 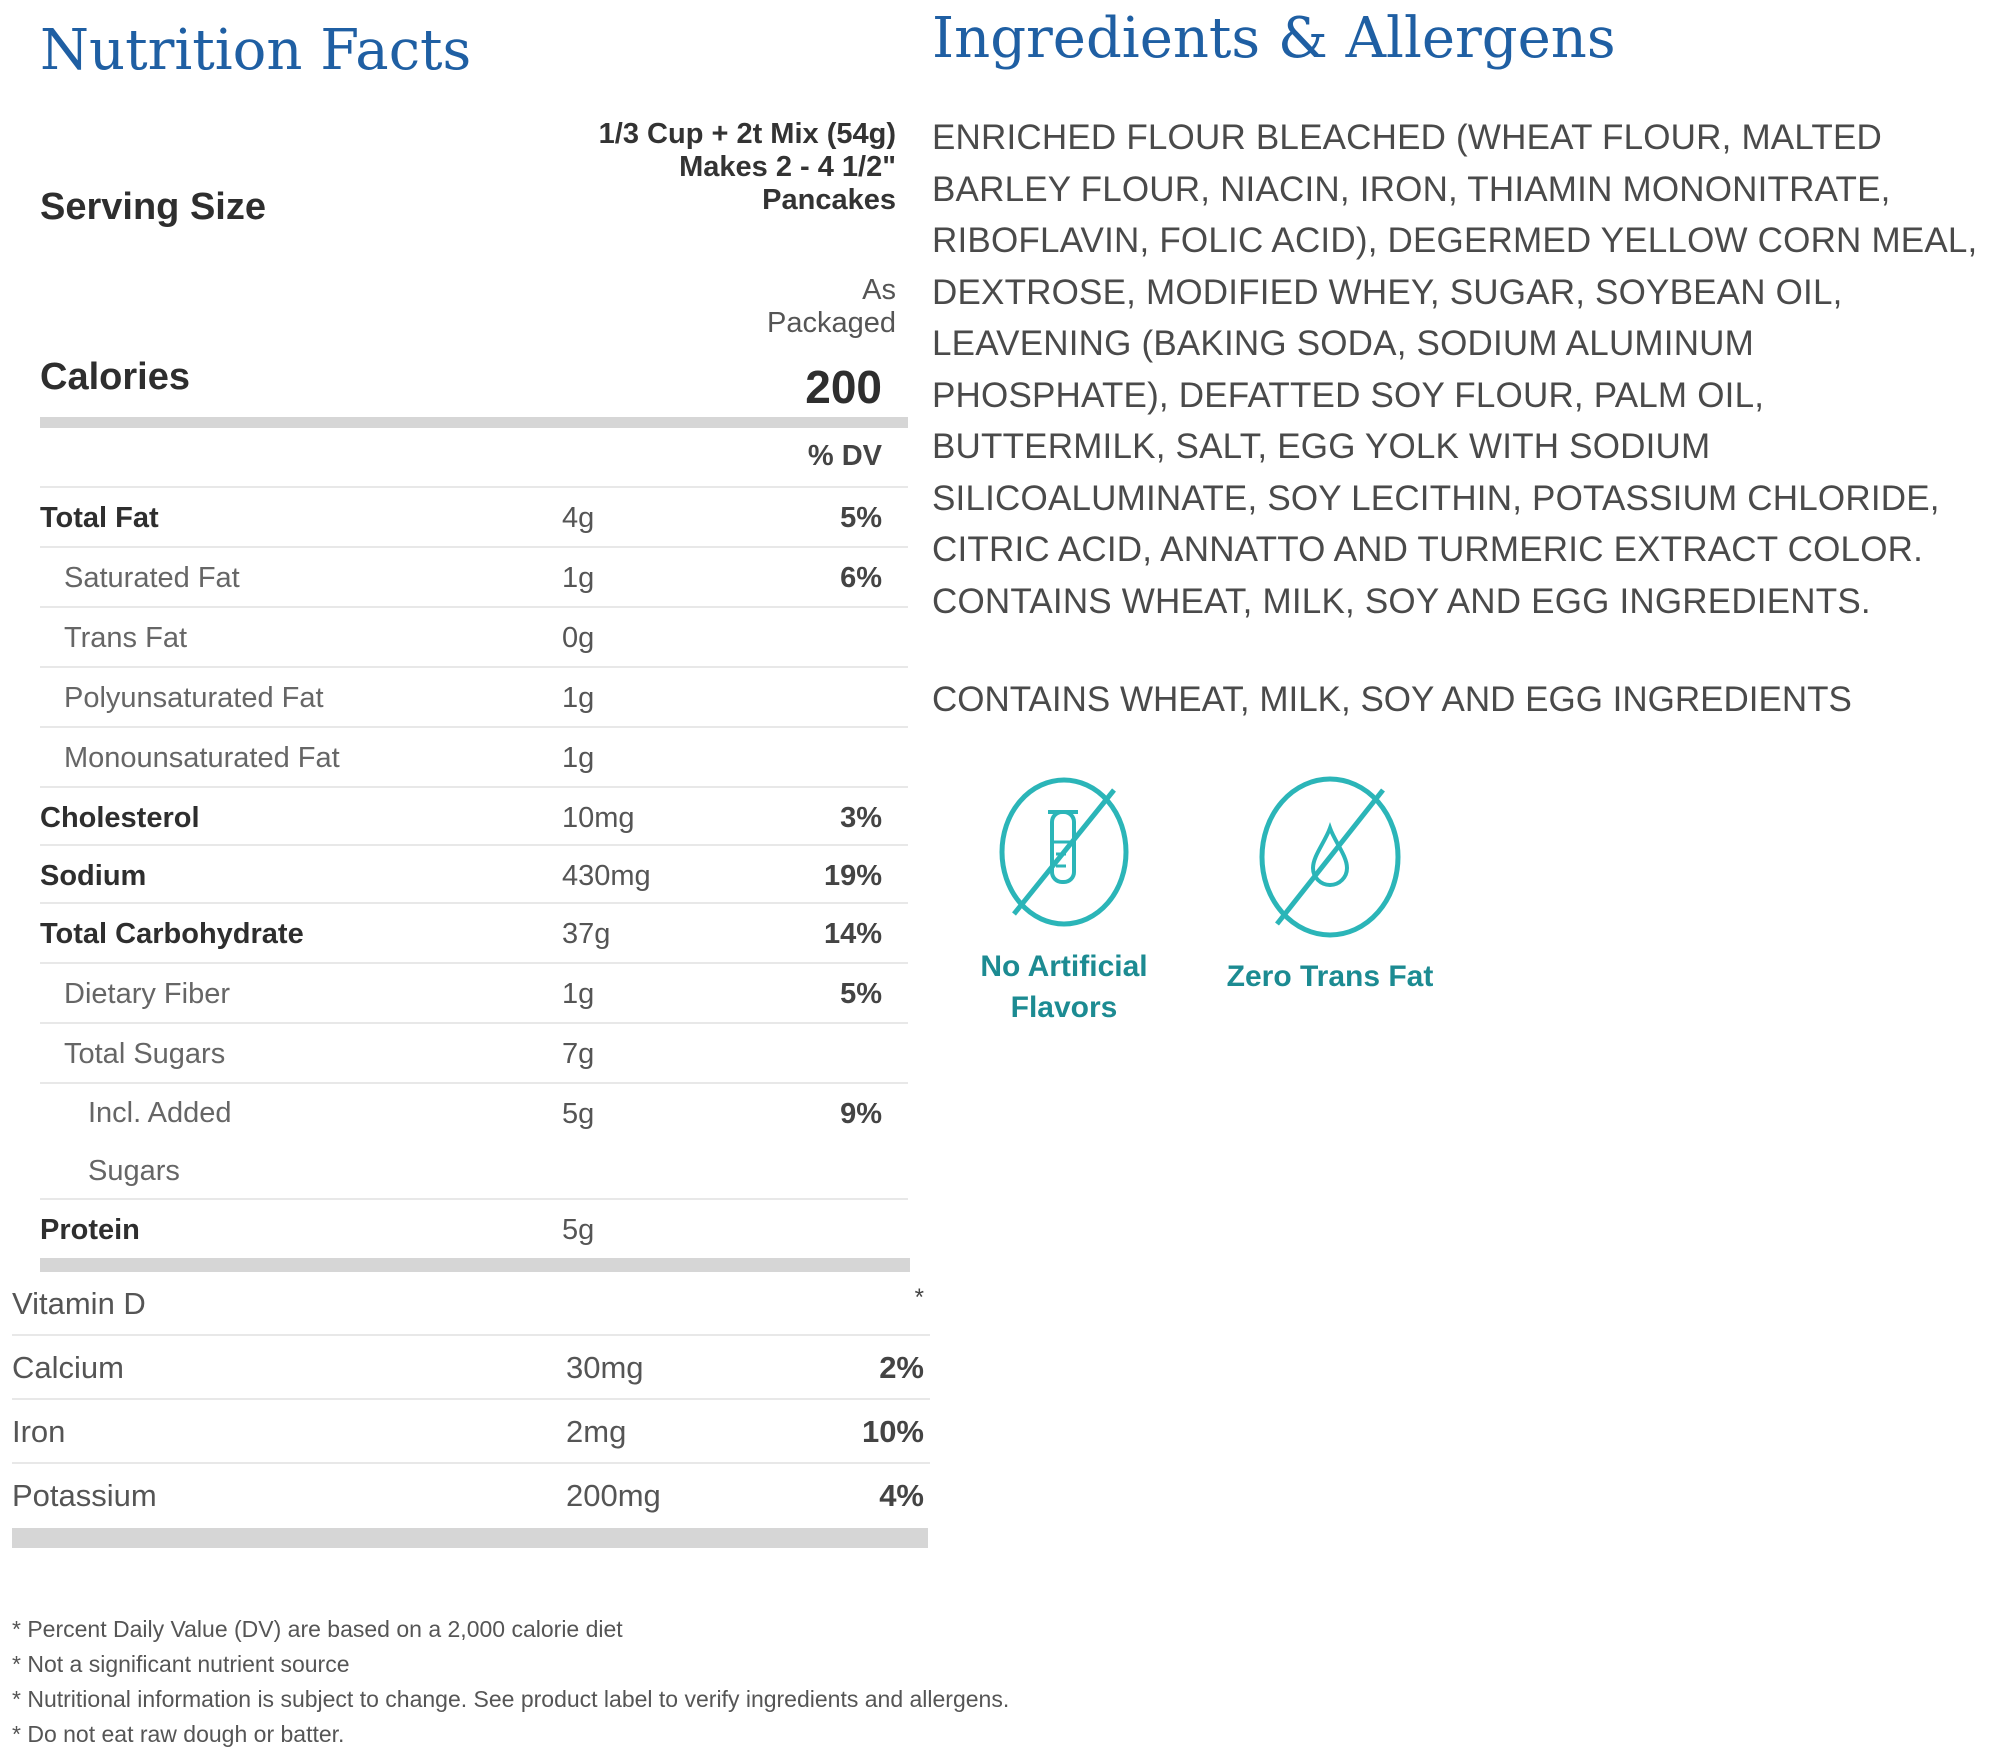 What do you see at coordinates (598, 818) in the screenshot?
I see `nutrient-amount: 10mg` at bounding box center [598, 818].